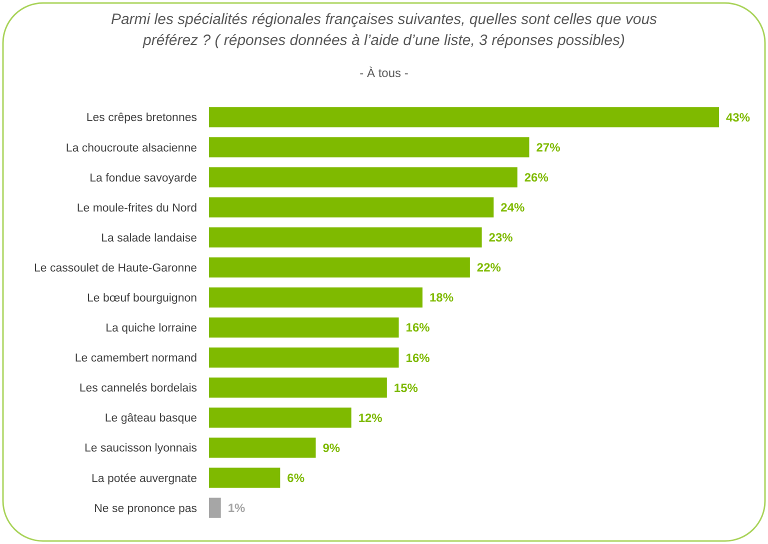 This screenshot has width=768, height=544. I want to click on data-label: 43%, so click(738, 117).